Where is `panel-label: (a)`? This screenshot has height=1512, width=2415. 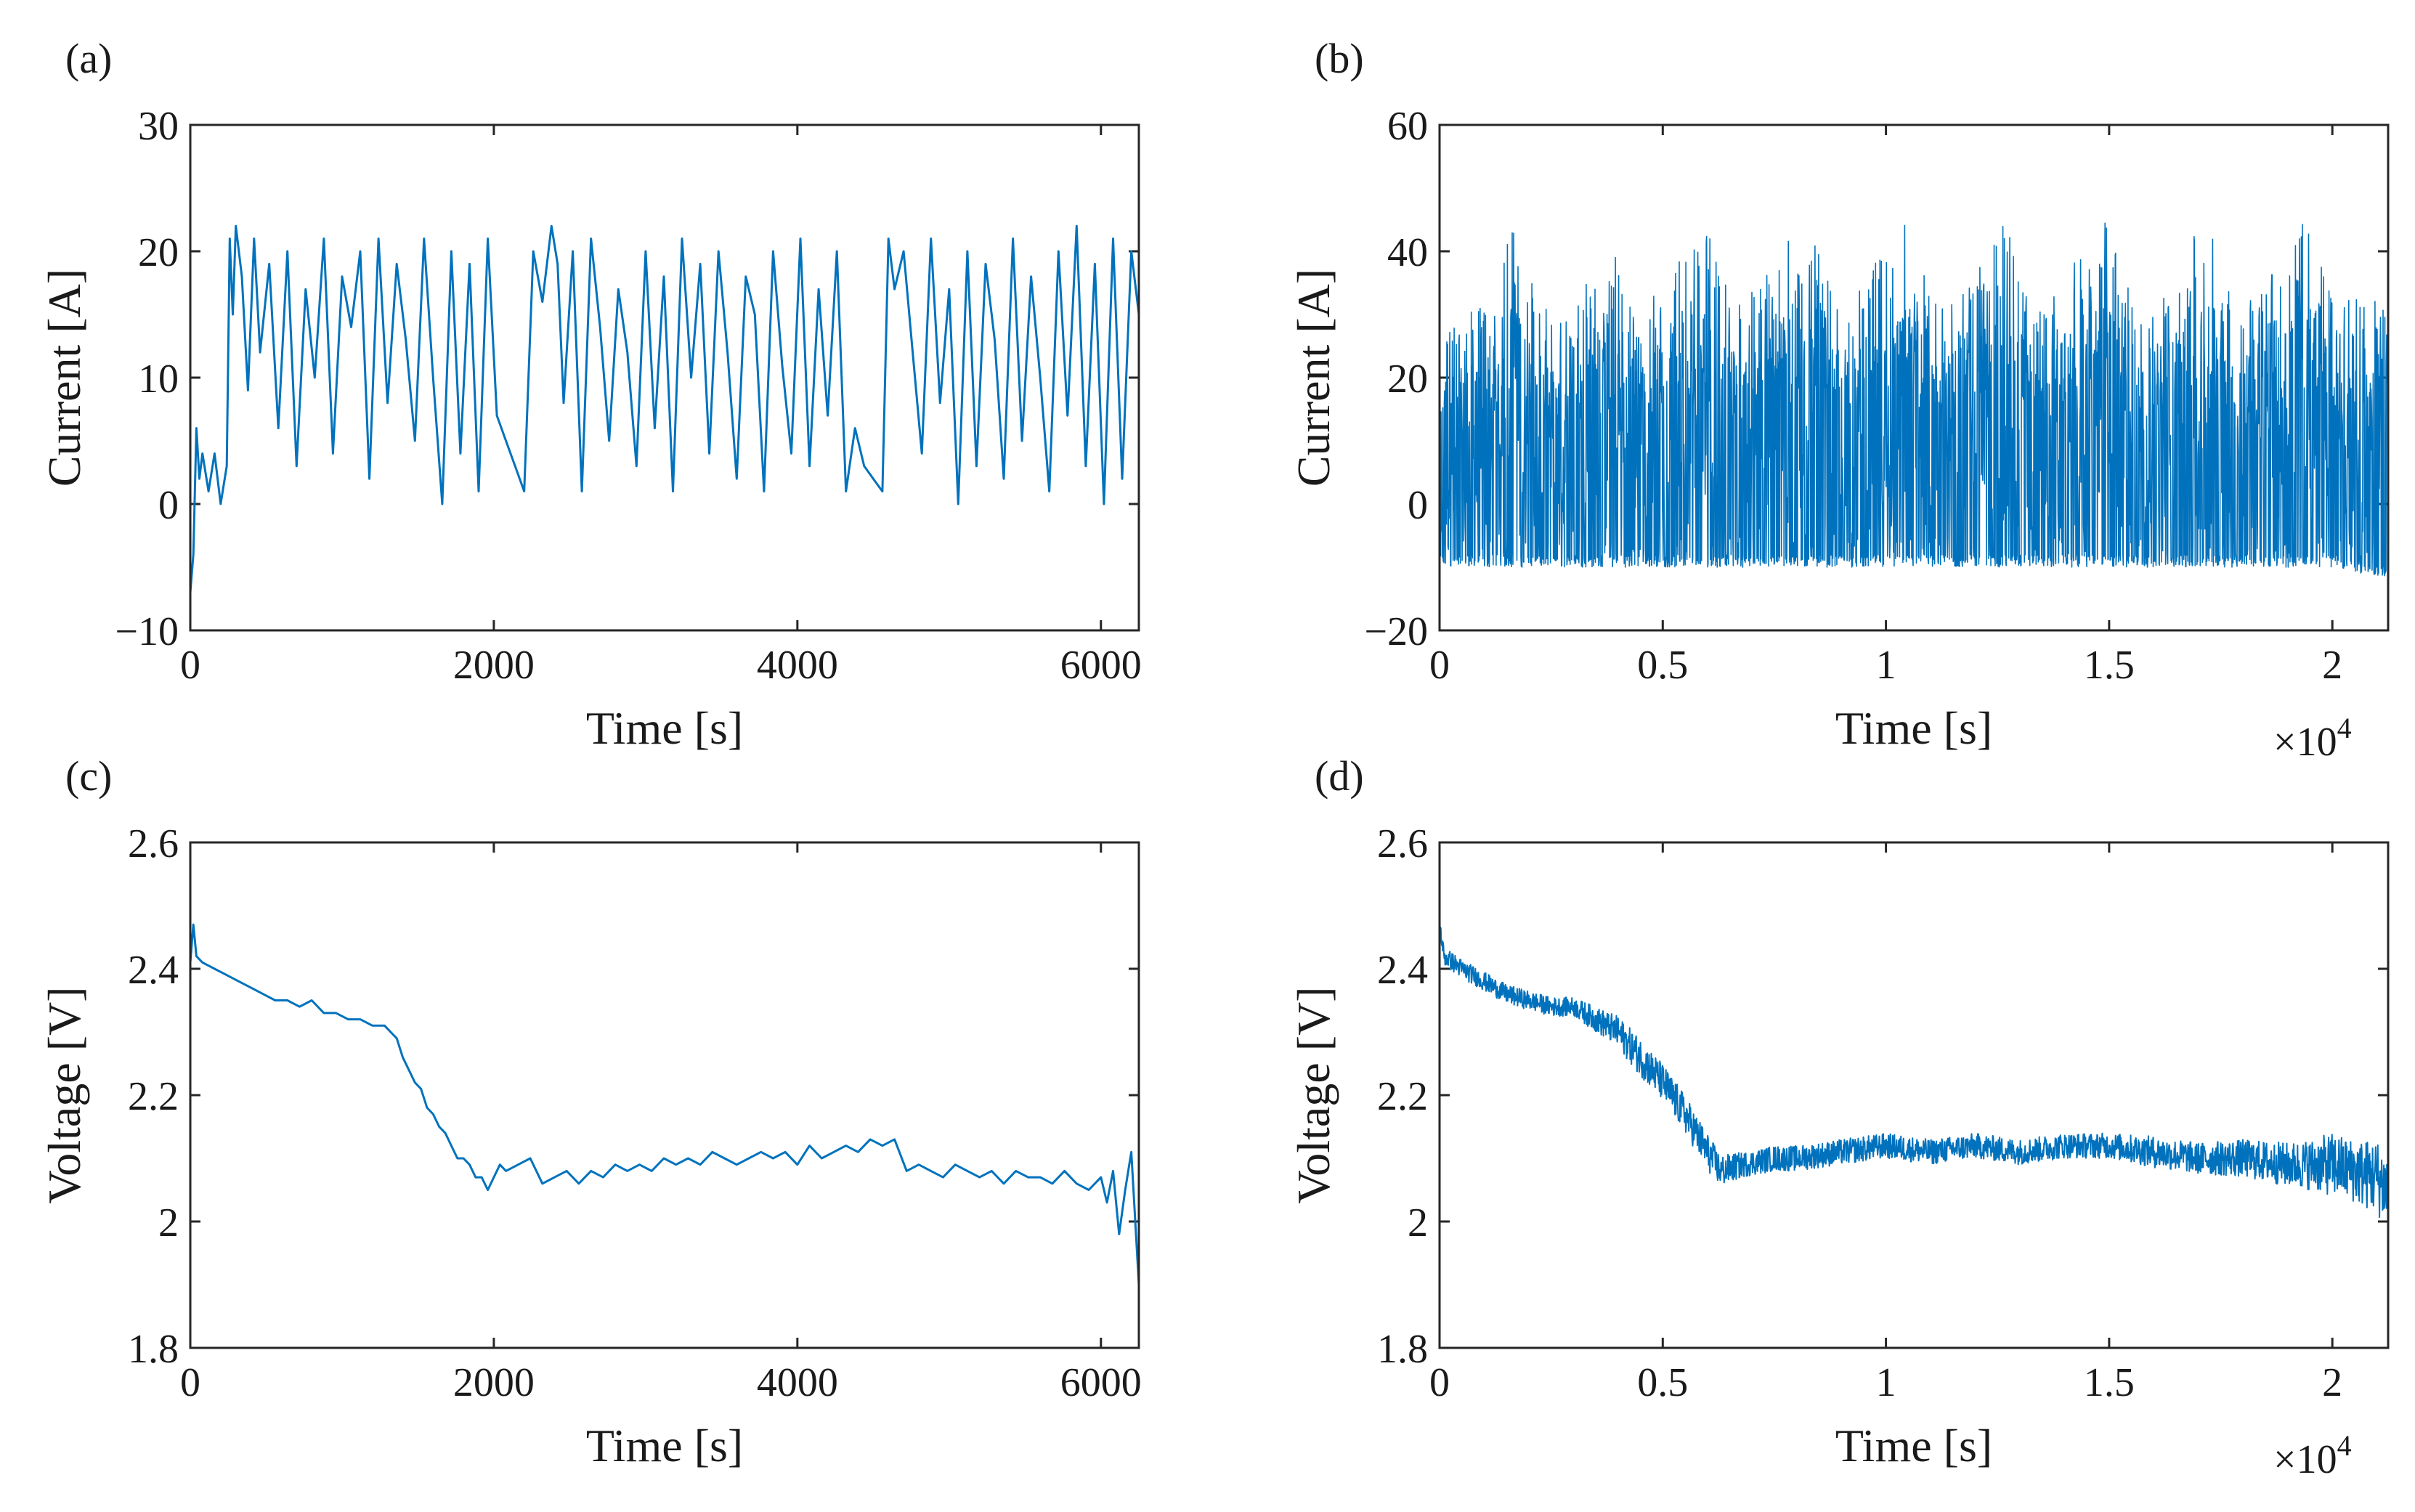 panel-label: (a) is located at coordinates (88, 58).